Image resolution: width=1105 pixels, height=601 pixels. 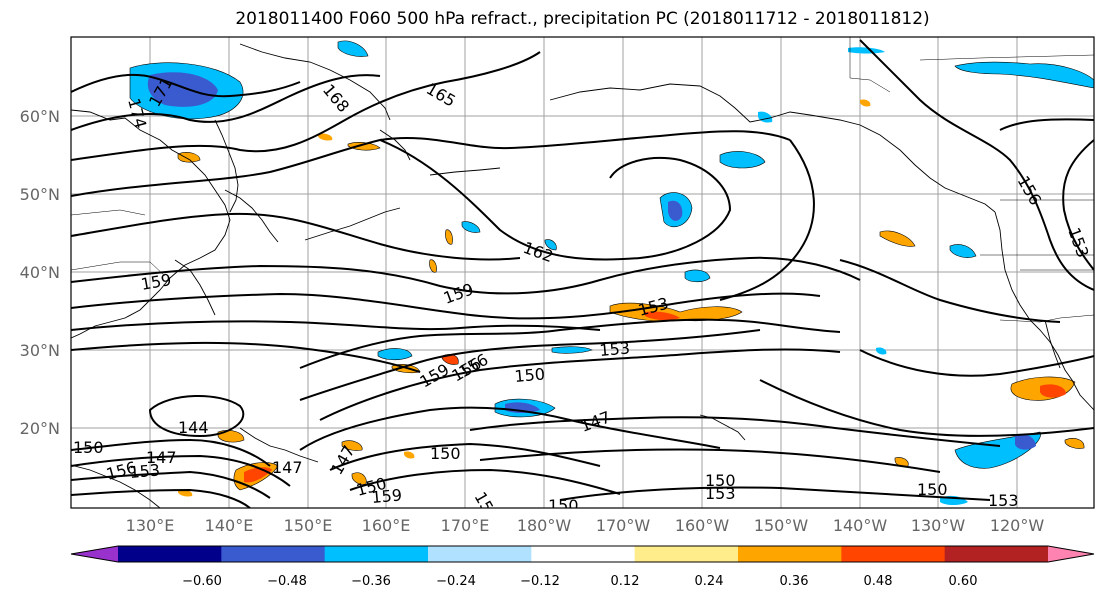 I want to click on lat-label: 20°N, so click(x=40, y=428).